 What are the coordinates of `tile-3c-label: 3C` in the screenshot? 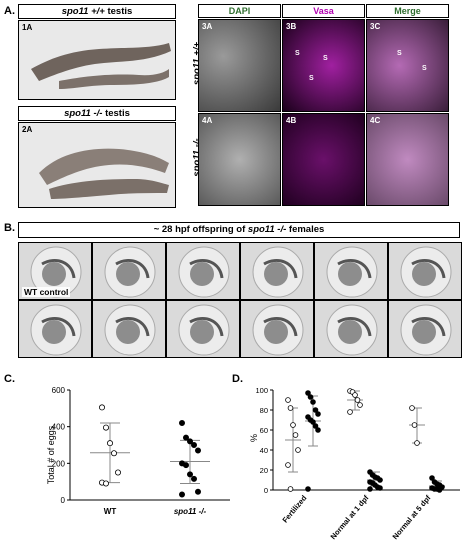 It's located at (375, 26).